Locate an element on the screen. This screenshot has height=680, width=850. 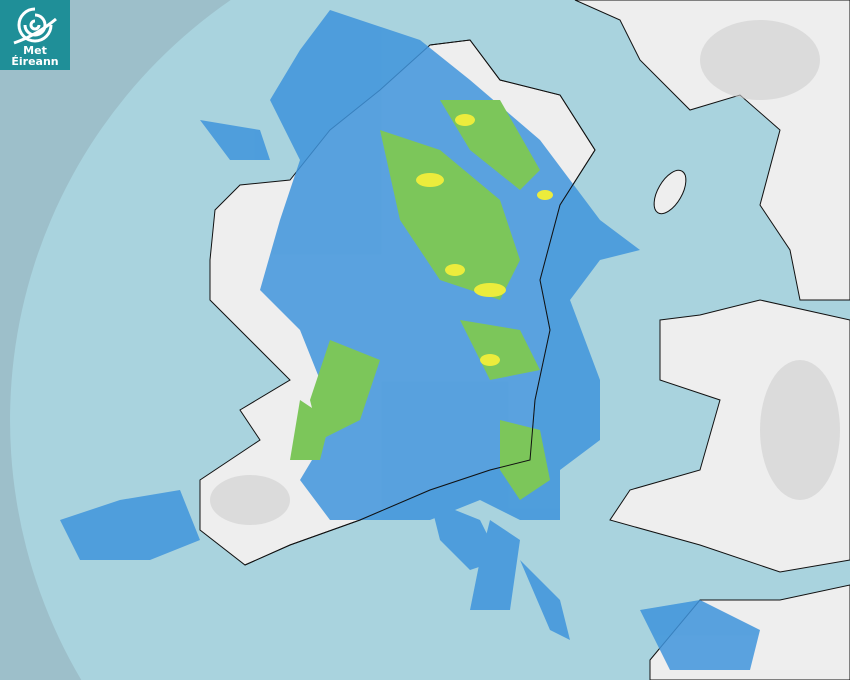
met-eireann-logo: Met Éireann is located at coordinates (35, 35).